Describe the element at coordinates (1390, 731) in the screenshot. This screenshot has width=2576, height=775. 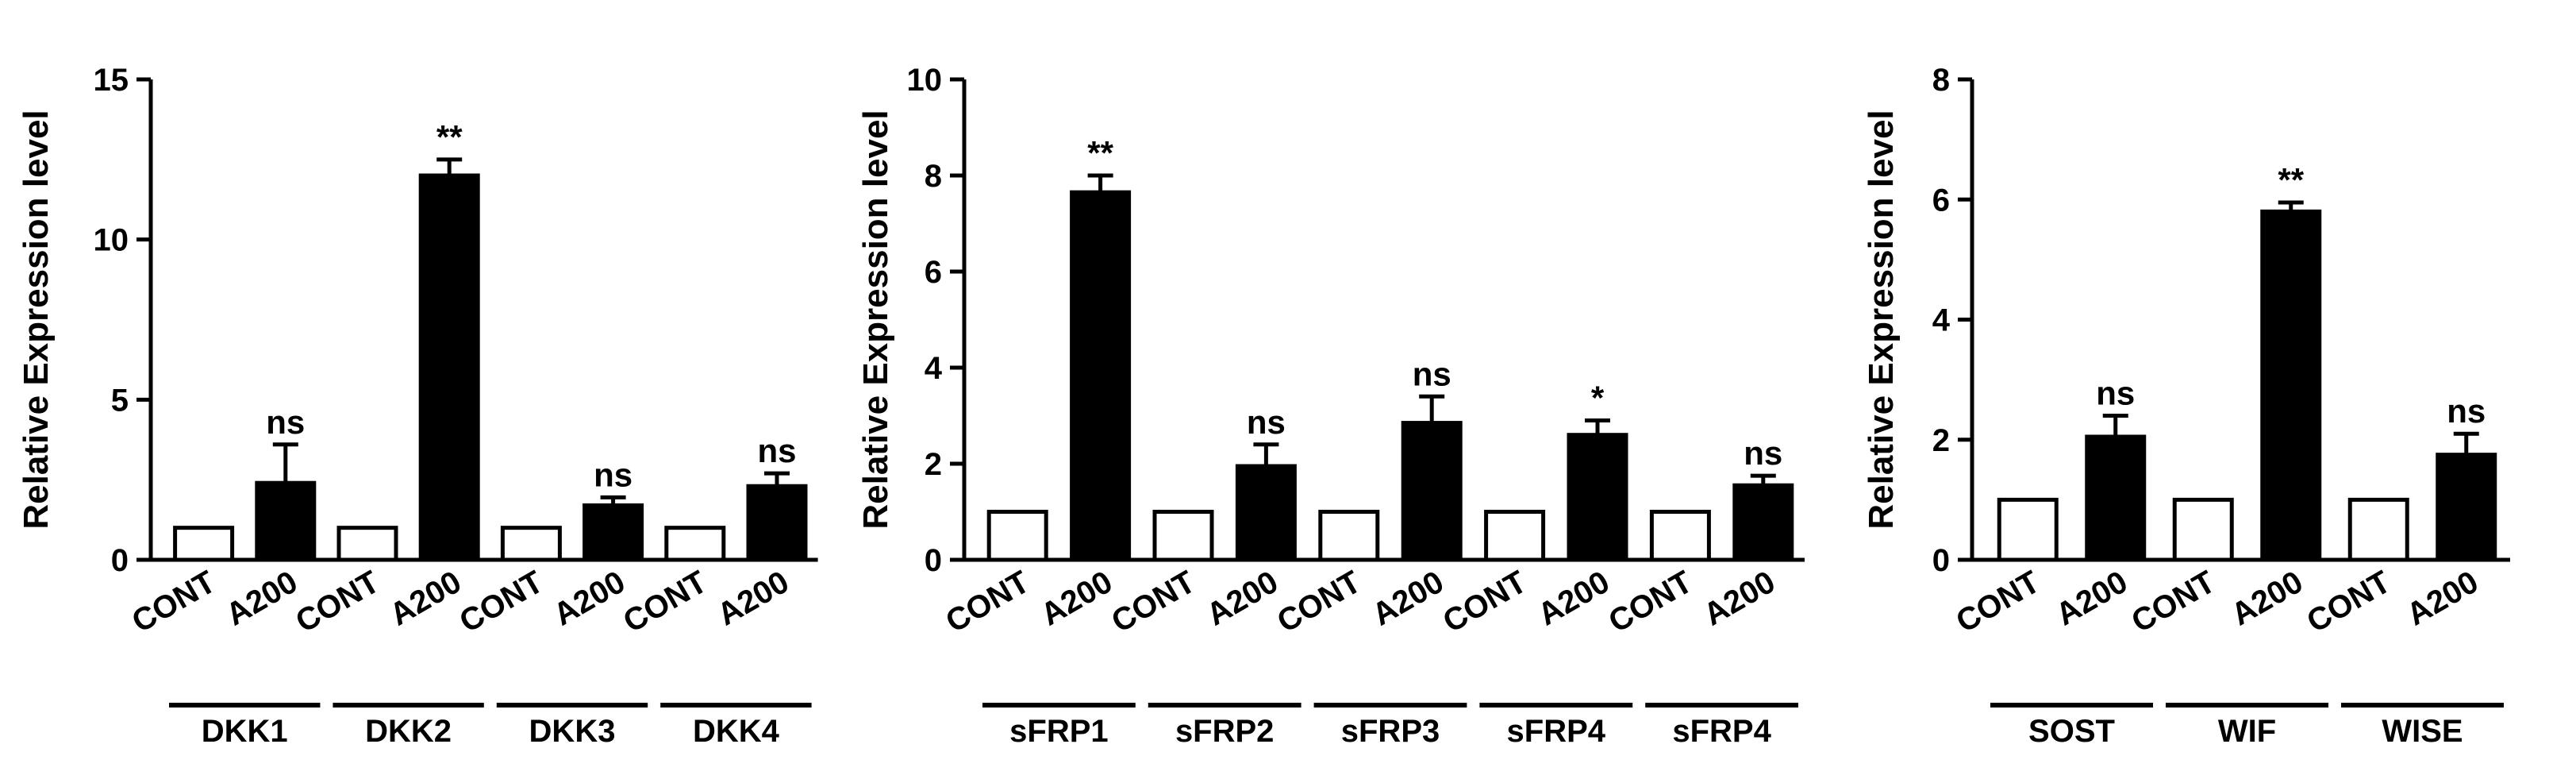
I see `group-label: sFRP3` at that location.